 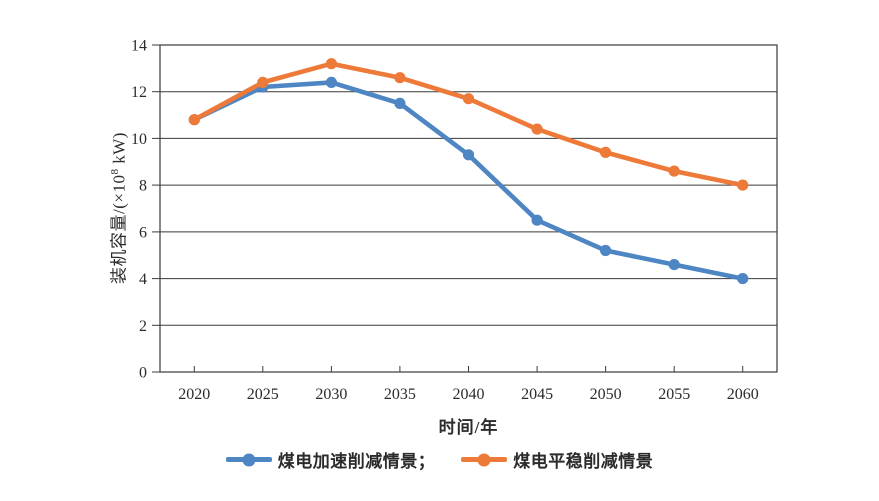 I want to click on y-tick-label: 0, so click(x=143, y=373).